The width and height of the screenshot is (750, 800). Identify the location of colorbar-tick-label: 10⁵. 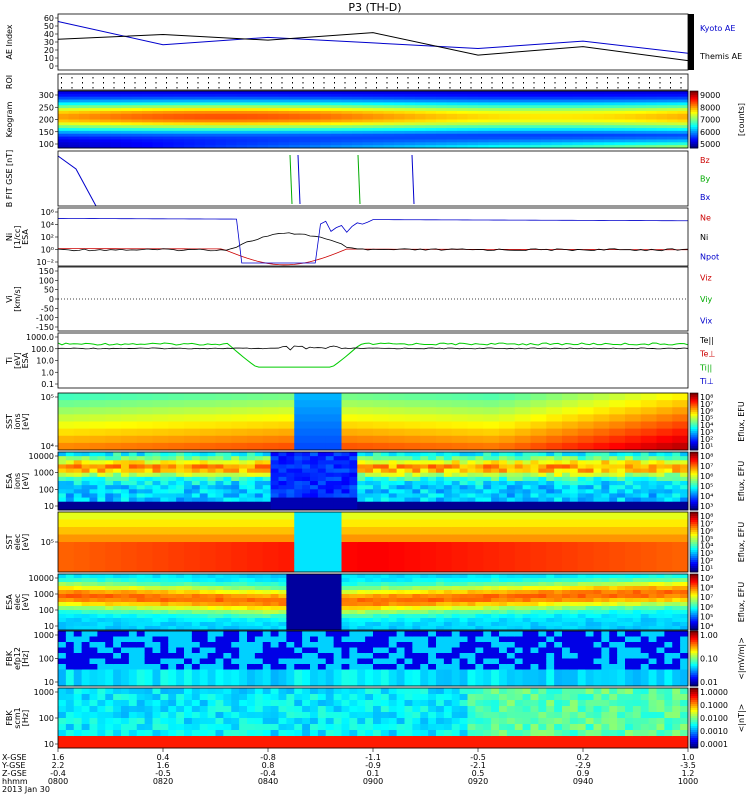
(706, 616).